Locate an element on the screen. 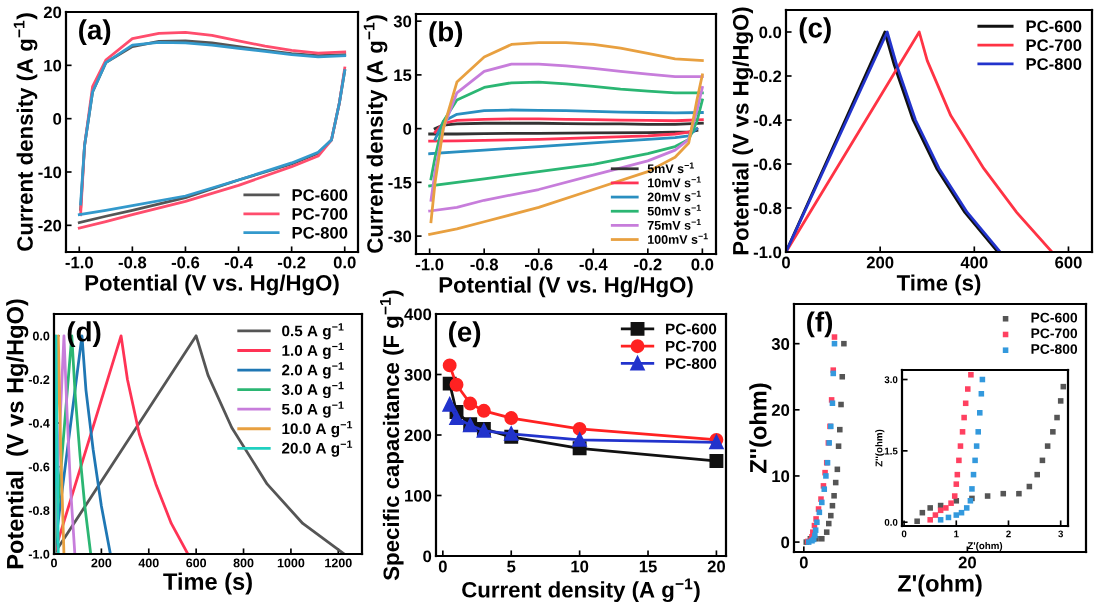 This screenshot has height=604, width=1100. y-tick-label: -20 is located at coordinates (50, 225).